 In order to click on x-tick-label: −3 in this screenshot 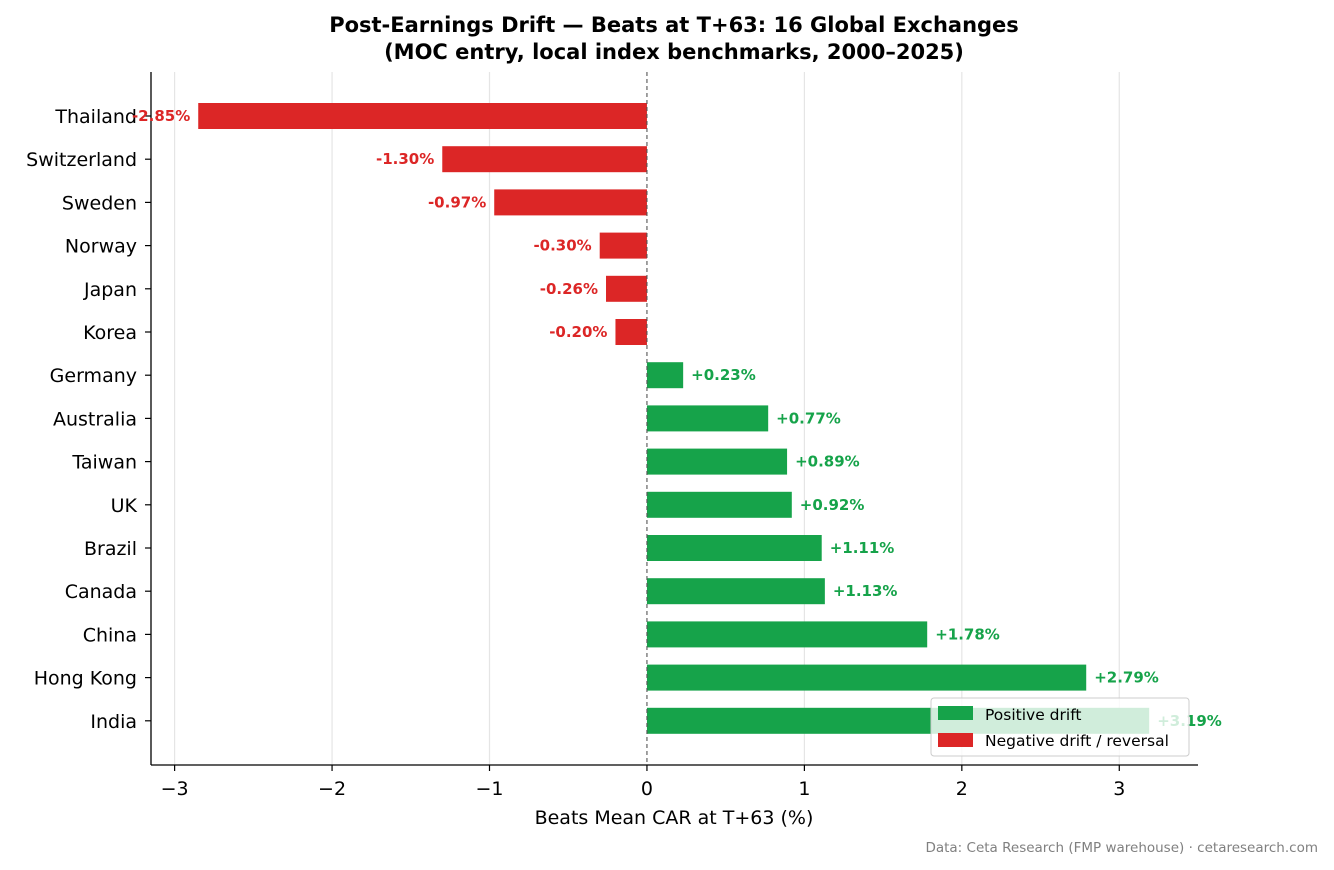, I will do `click(175, 789)`.